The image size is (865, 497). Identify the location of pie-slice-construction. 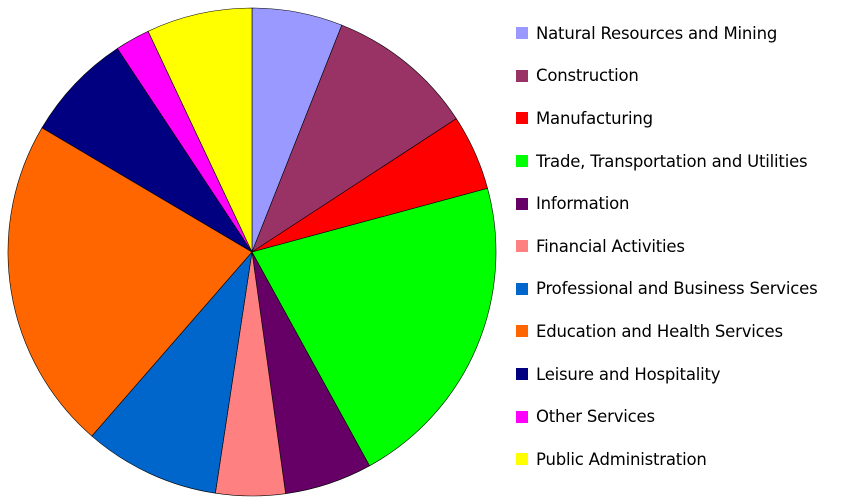
(354, 138).